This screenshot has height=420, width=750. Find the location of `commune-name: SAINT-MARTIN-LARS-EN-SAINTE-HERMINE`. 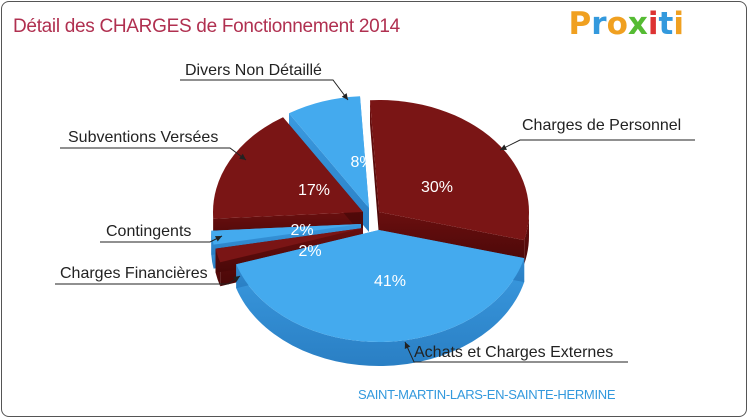

commune-name: SAINT-MARTIN-LARS-EN-SAINTE-HERMINE is located at coordinates (487, 394).